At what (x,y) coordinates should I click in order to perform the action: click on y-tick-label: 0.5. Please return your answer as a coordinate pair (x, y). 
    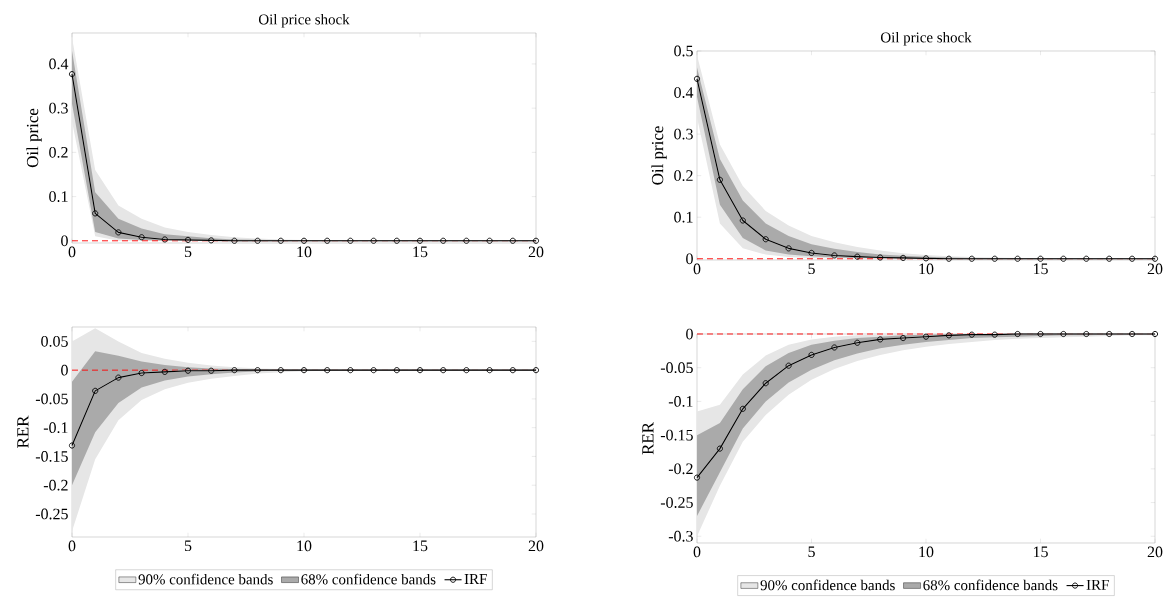
    Looking at the image, I should click on (683, 51).